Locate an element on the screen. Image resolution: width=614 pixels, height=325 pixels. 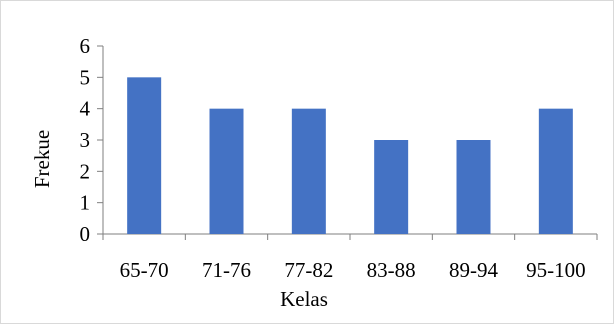
x-axis-title: Kelas is located at coordinates (304, 299).